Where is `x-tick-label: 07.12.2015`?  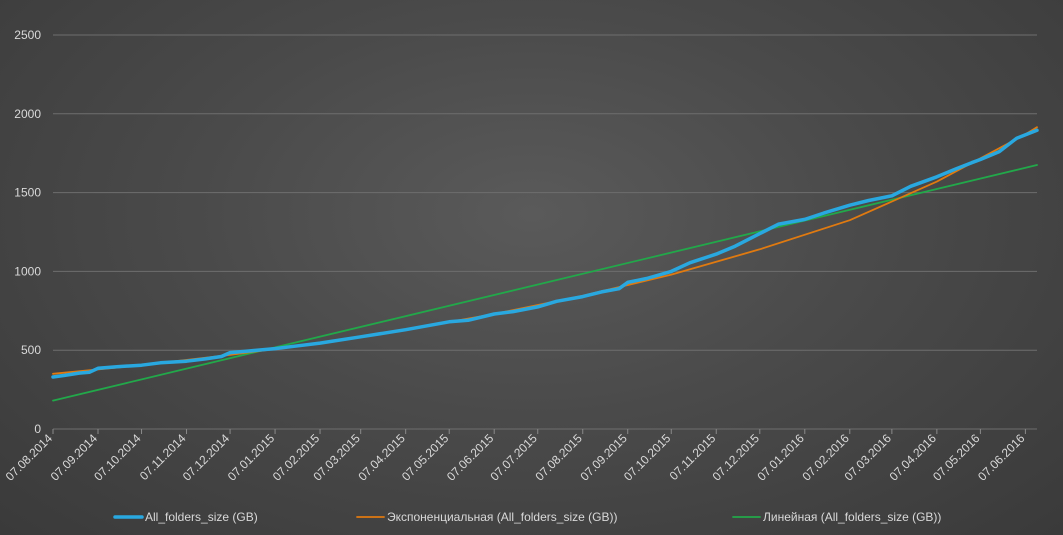 x-tick-label: 07.12.2015 is located at coordinates (736, 457).